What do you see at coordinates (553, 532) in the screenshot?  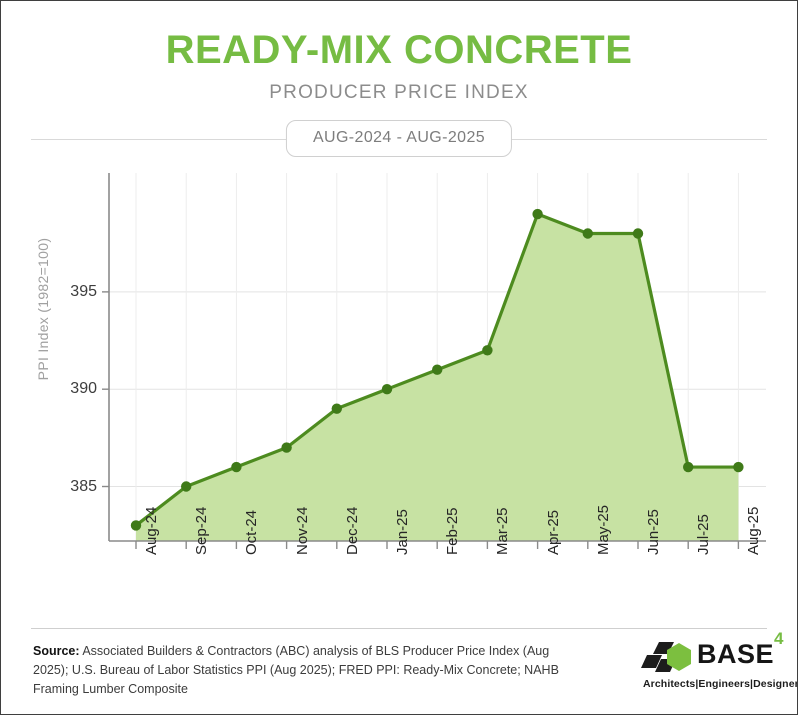 I see `x-axis-tick-label: Apr-25` at bounding box center [553, 532].